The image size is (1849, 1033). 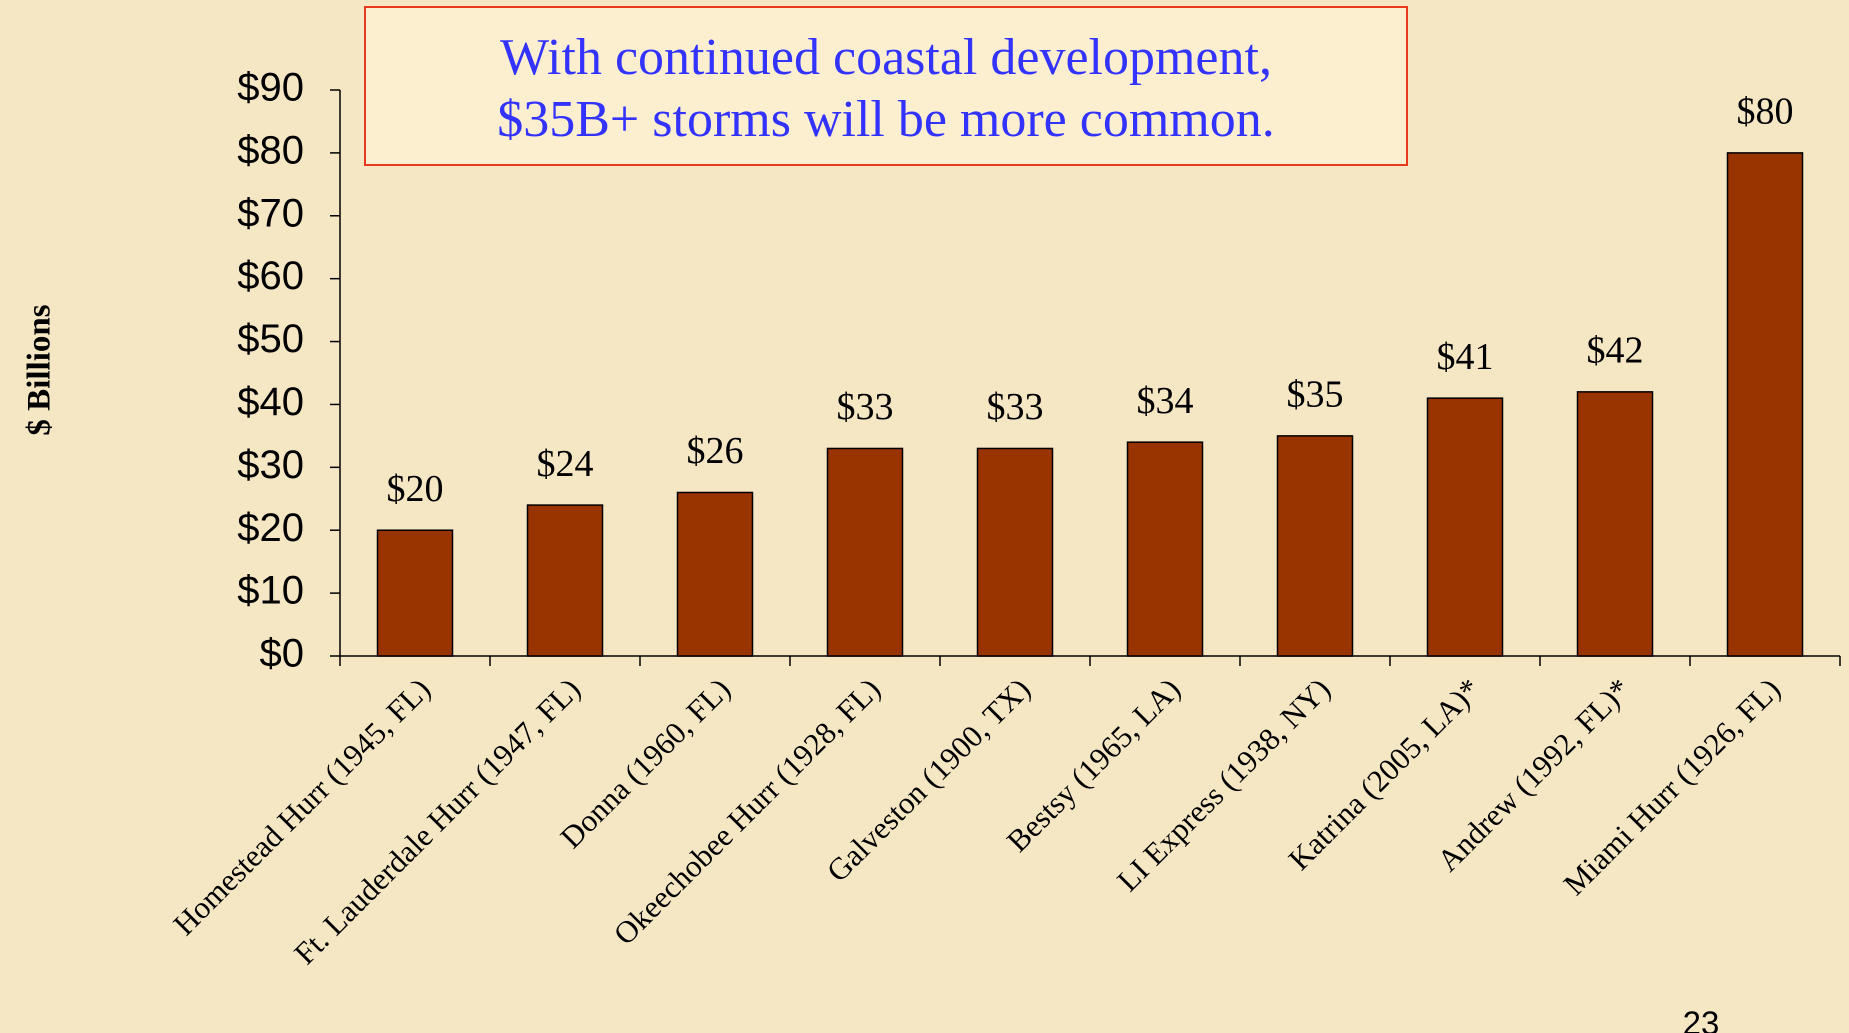 What do you see at coordinates (565, 464) in the screenshot?
I see `value-label: $24` at bounding box center [565, 464].